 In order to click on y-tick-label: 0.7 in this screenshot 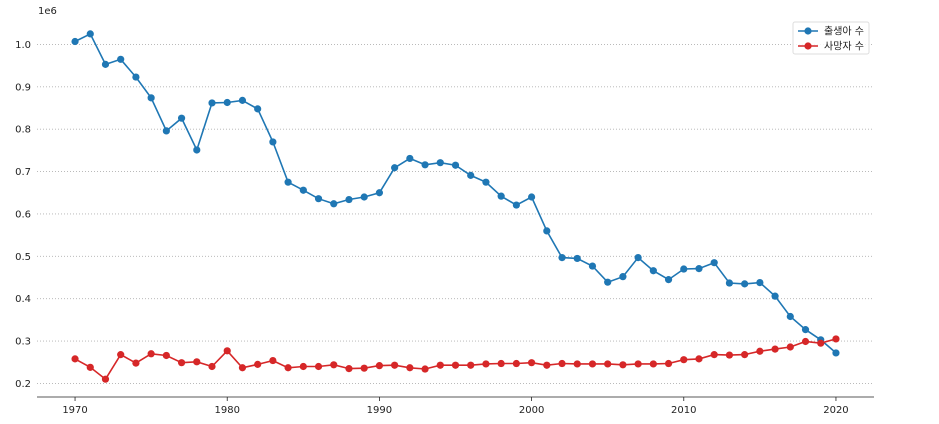, I will do `click(23, 172)`.